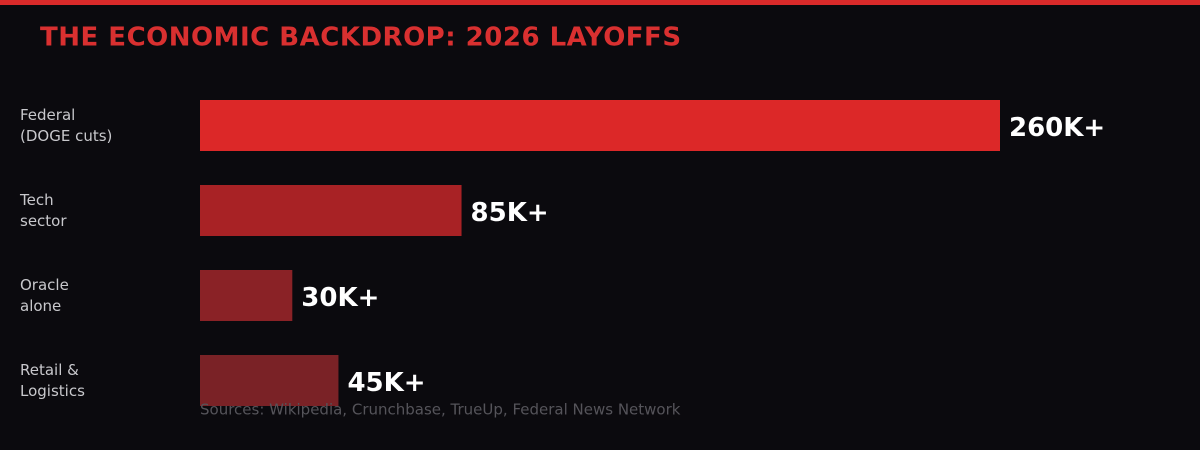 This screenshot has height=450, width=1200. What do you see at coordinates (600, 2) in the screenshot?
I see `top-accent` at bounding box center [600, 2].